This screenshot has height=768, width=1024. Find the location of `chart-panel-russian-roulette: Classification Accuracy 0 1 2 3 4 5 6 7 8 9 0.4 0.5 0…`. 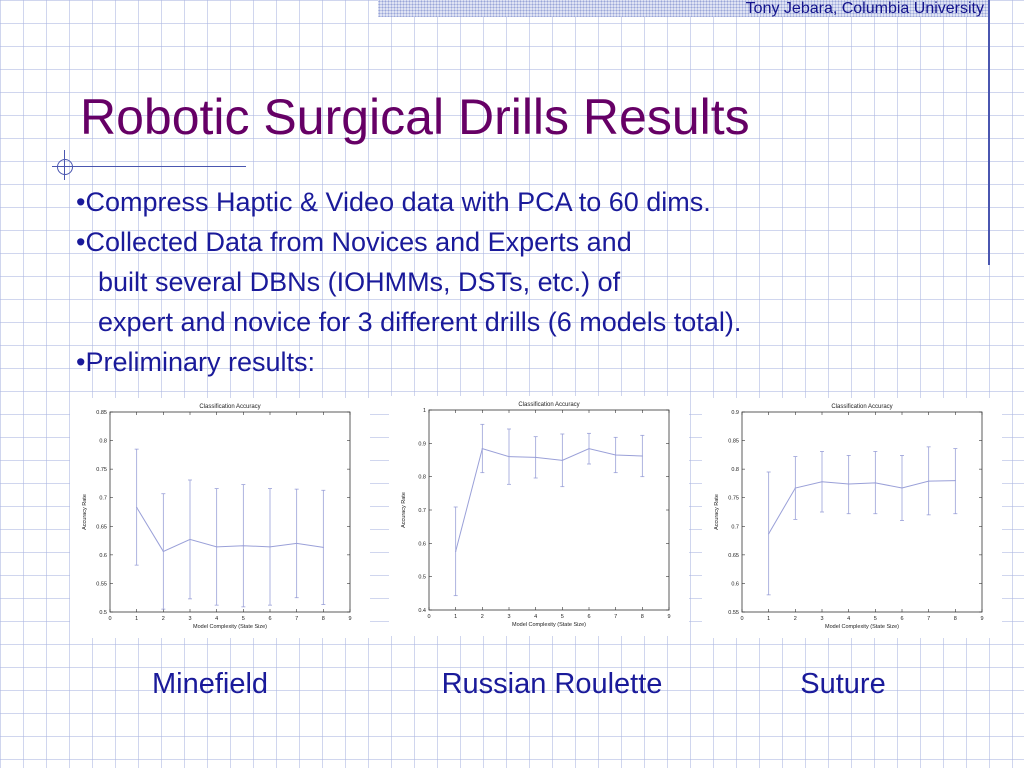

chart-panel-russian-roulette: Classification Accuracy 0 1 2 3 4 5 6 7 8 9 0.4 0.5 0… is located at coordinates (539, 516).